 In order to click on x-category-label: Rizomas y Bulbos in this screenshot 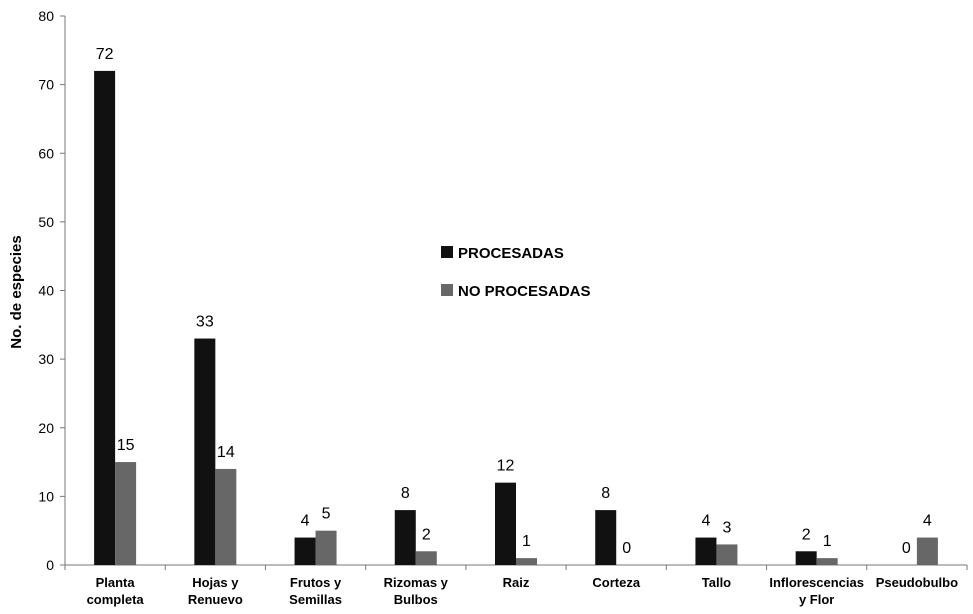, I will do `click(416, 591)`.